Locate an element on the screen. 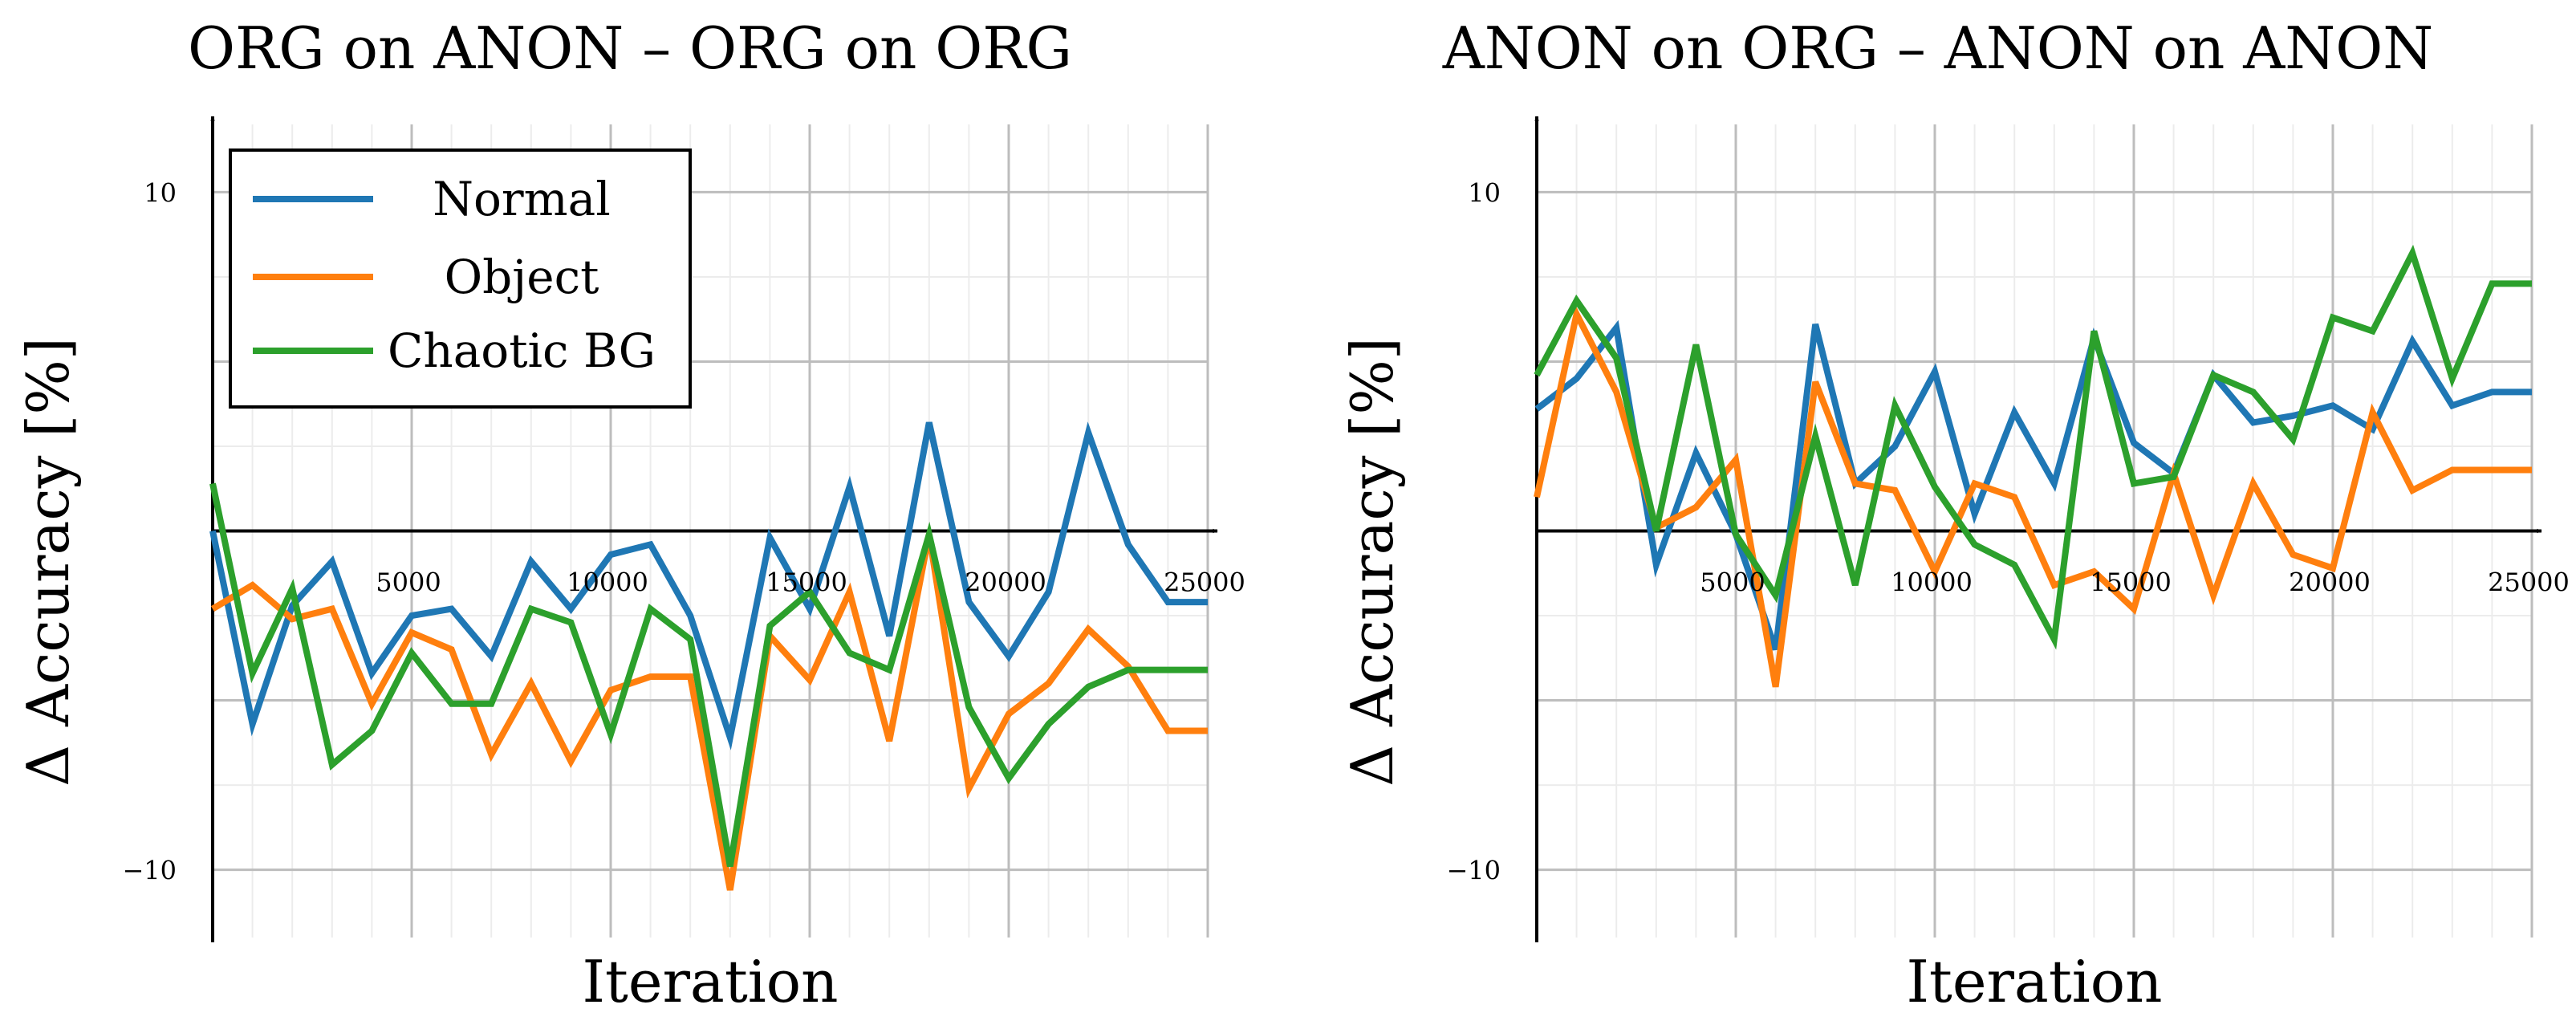 Image resolution: width=2576 pixels, height=1025 pixels. chart-title-right: ANON on ORG – ANON on ANON is located at coordinates (1938, 48).